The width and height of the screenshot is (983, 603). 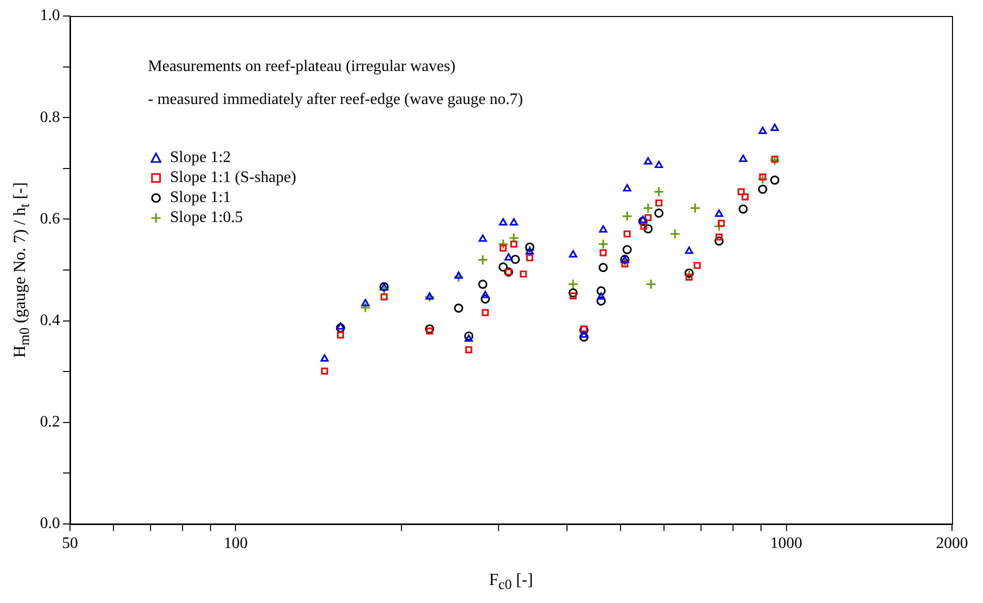 What do you see at coordinates (50, 219) in the screenshot?
I see `y-tick-label: 0.6` at bounding box center [50, 219].